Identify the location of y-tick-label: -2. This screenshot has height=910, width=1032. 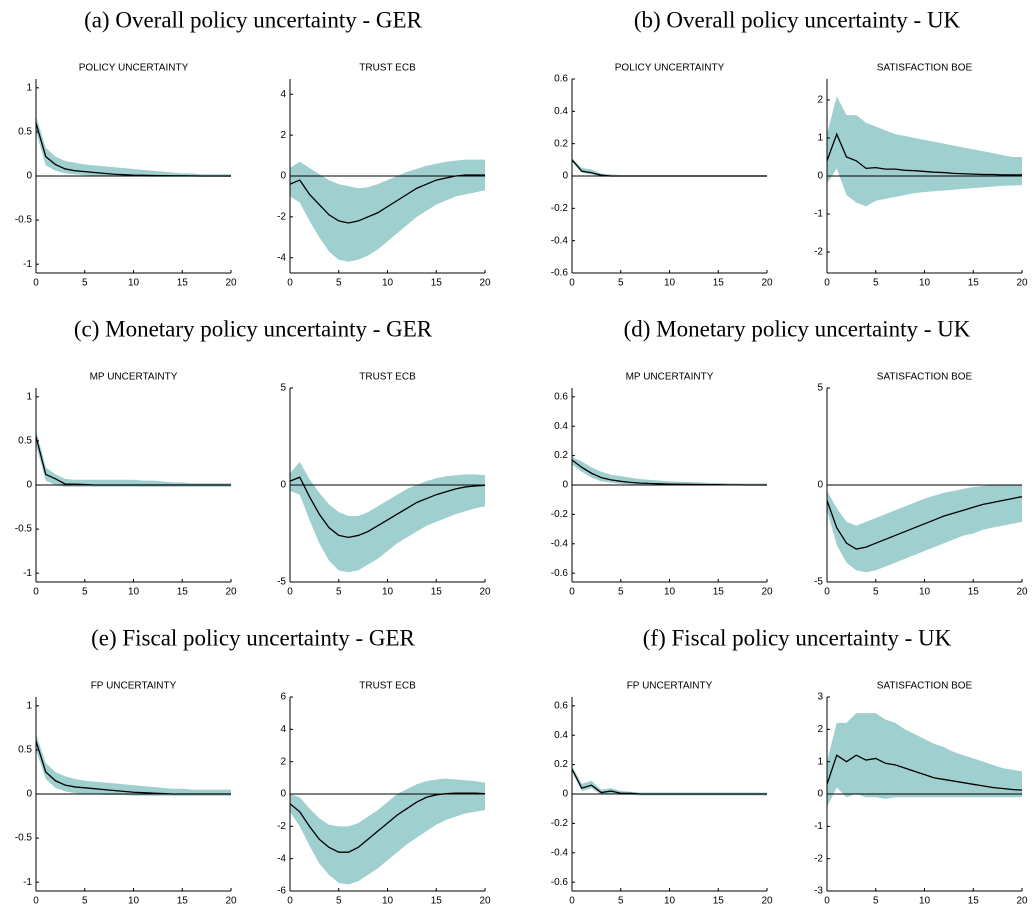
(281, 216).